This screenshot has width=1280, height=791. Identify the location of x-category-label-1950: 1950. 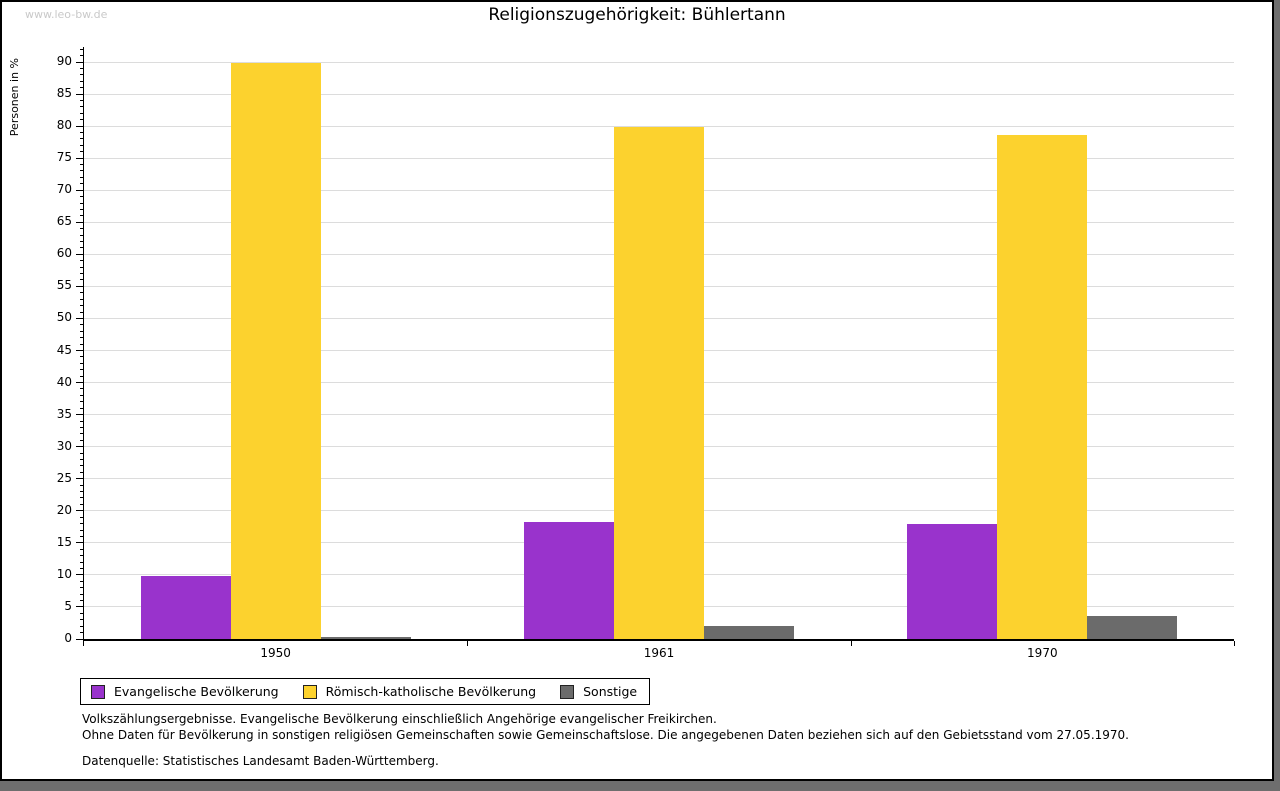
(275, 653).